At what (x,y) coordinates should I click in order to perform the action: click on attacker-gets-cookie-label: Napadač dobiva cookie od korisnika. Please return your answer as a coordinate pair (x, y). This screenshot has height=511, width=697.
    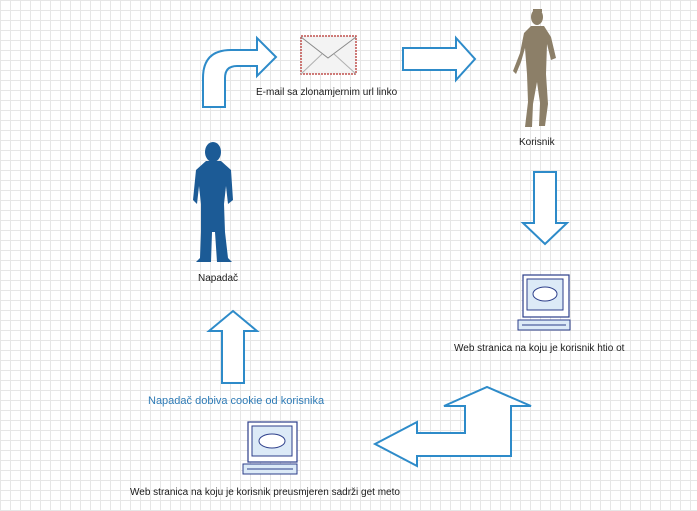
    Looking at the image, I should click on (236, 401).